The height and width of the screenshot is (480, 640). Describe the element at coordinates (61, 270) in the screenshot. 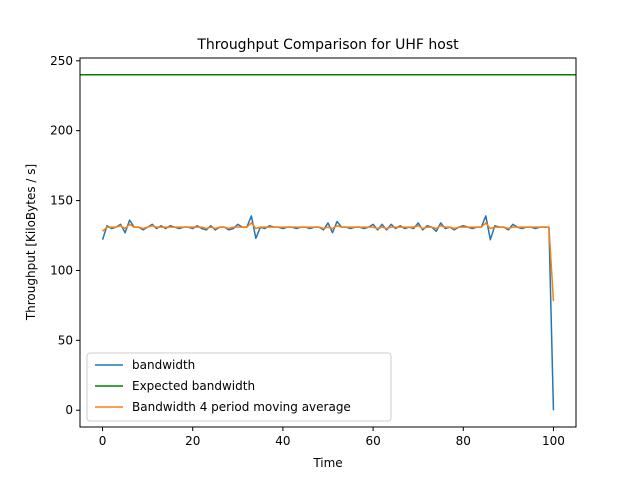

I see `y-tick-label: 100` at that location.